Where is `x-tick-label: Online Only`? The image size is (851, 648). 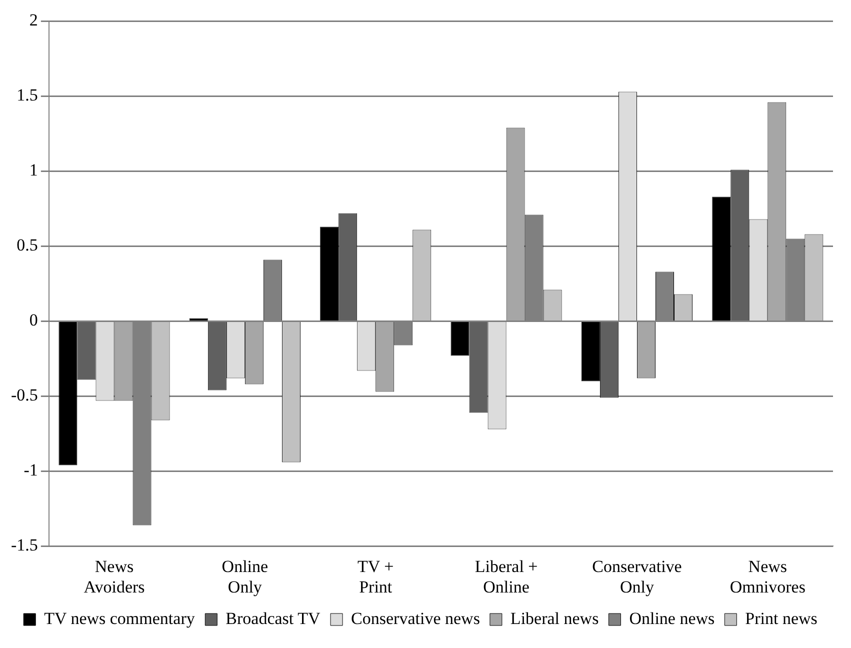
x-tick-label: Online Only is located at coordinates (245, 576).